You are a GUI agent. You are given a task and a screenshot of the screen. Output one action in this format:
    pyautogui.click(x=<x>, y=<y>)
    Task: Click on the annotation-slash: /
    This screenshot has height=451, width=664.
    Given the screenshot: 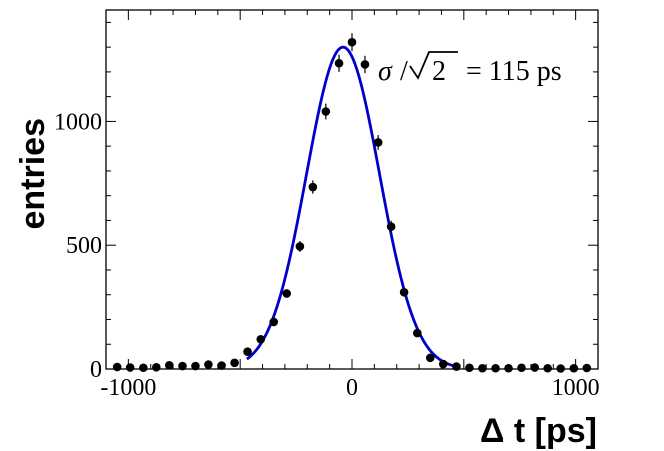 What is the action you would take?
    pyautogui.click(x=404, y=71)
    